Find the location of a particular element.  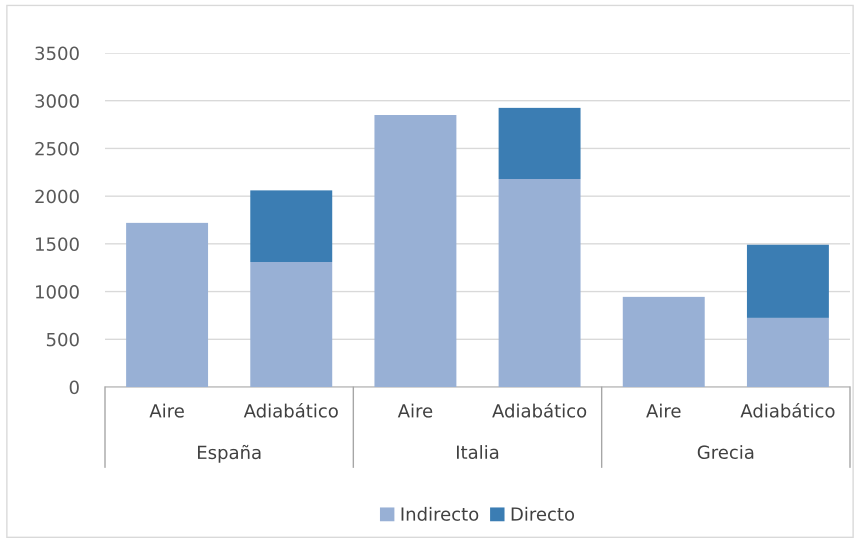

y-tick-label: 2500 is located at coordinates (57, 149).